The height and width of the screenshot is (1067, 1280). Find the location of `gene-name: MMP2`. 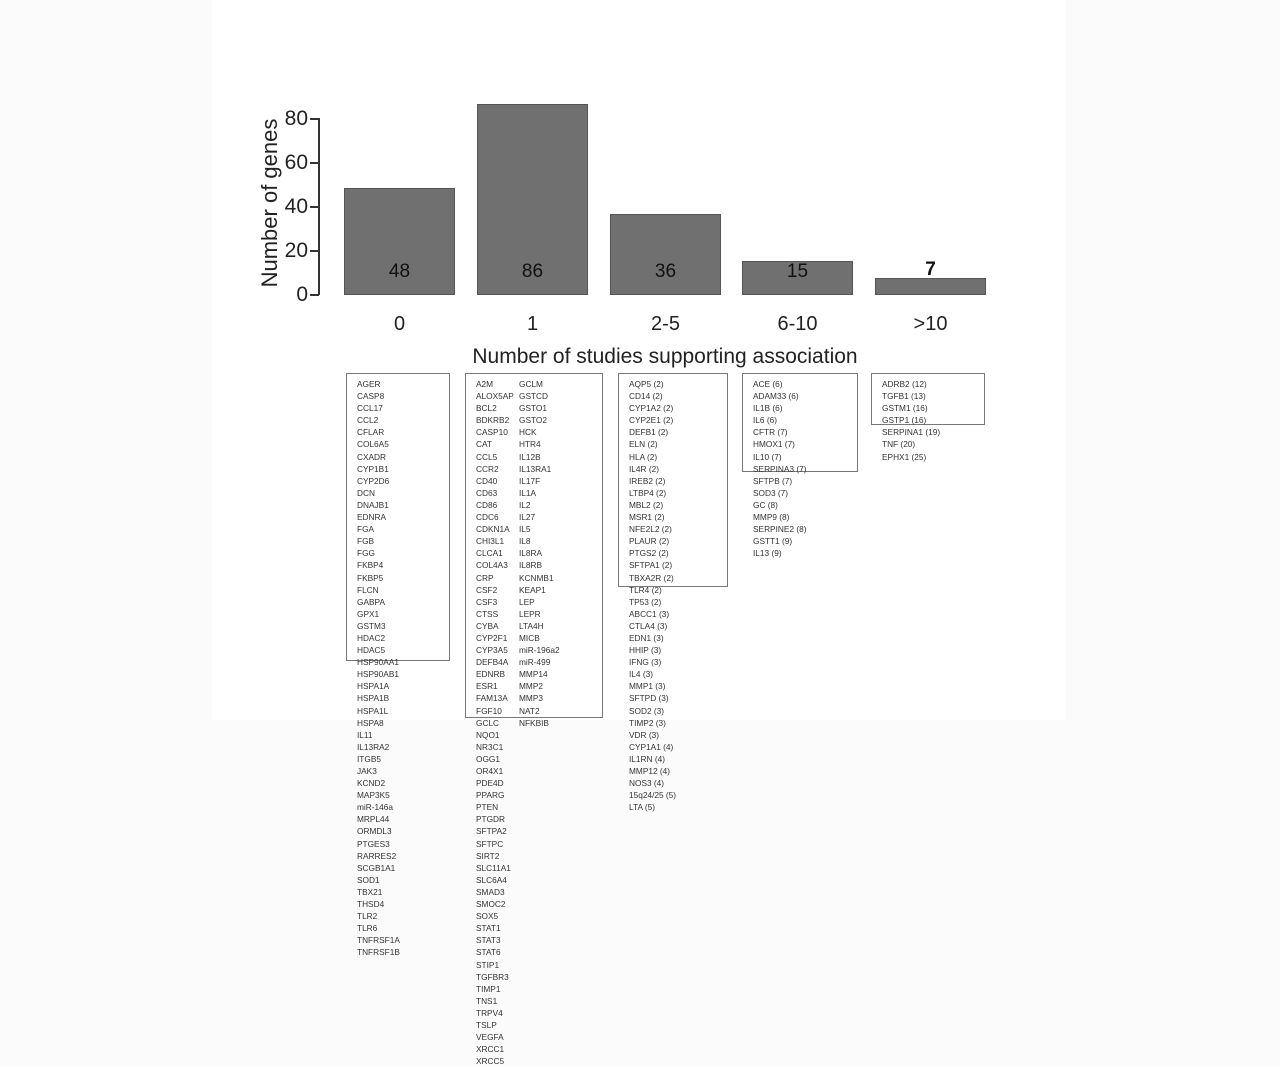

gene-name: MMP2 is located at coordinates (531, 686).